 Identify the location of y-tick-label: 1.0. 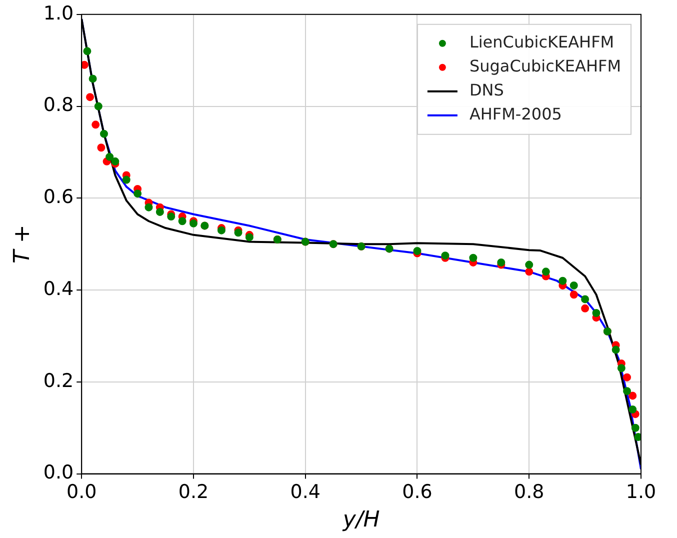
(58, 13).